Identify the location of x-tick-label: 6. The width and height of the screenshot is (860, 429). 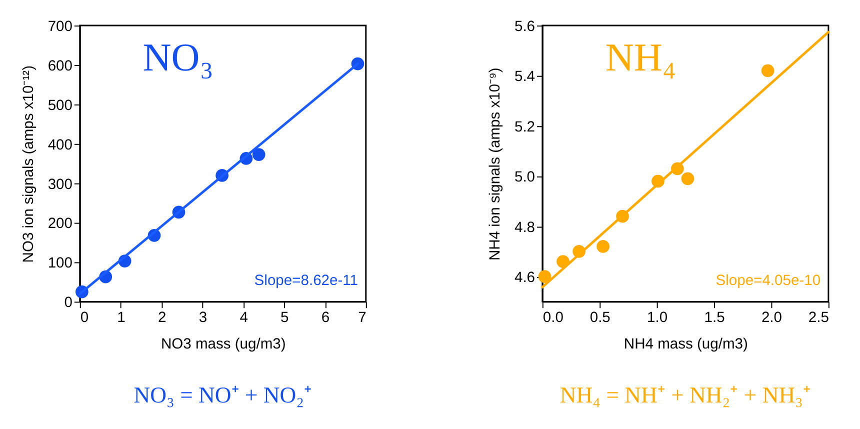
(325, 318).